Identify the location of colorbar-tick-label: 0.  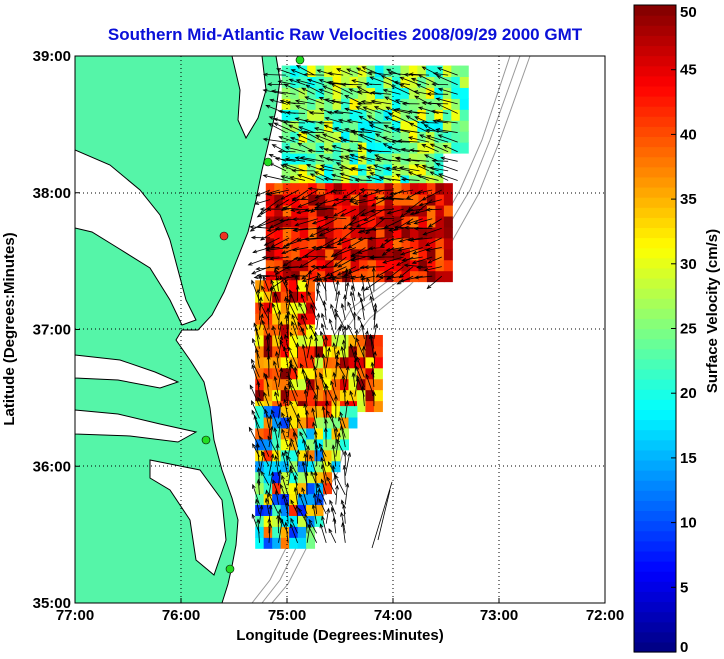
(684, 647).